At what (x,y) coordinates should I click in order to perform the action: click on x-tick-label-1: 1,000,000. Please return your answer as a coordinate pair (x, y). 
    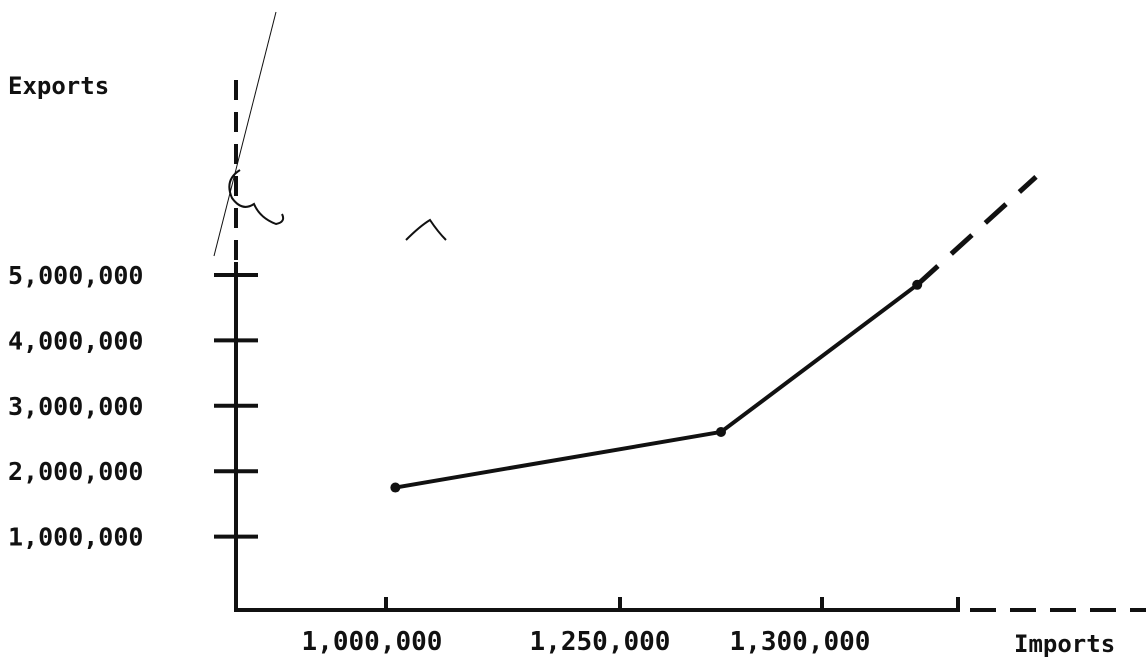
    Looking at the image, I should click on (372, 642).